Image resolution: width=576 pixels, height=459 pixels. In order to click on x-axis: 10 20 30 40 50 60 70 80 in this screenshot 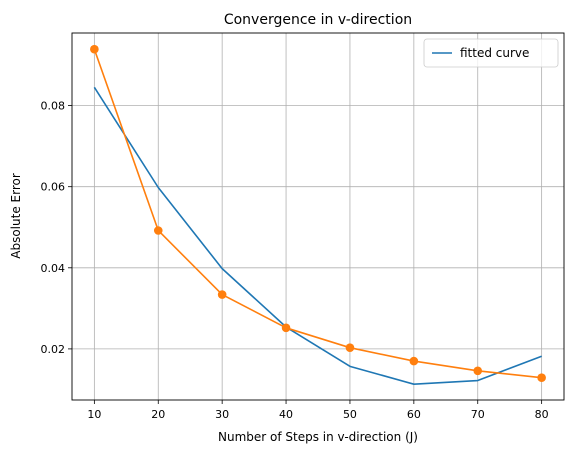, I will do `click(318, 410)`.